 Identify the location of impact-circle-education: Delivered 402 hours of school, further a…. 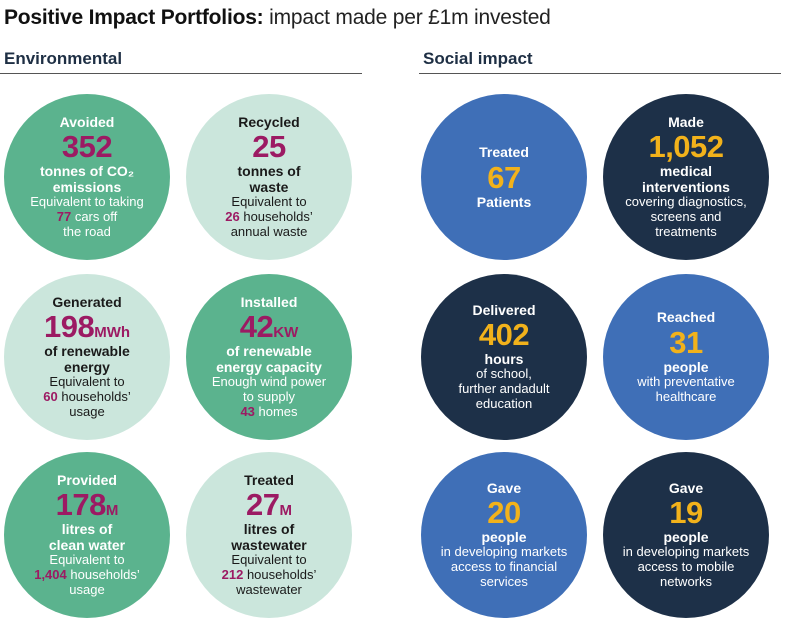
(504, 357).